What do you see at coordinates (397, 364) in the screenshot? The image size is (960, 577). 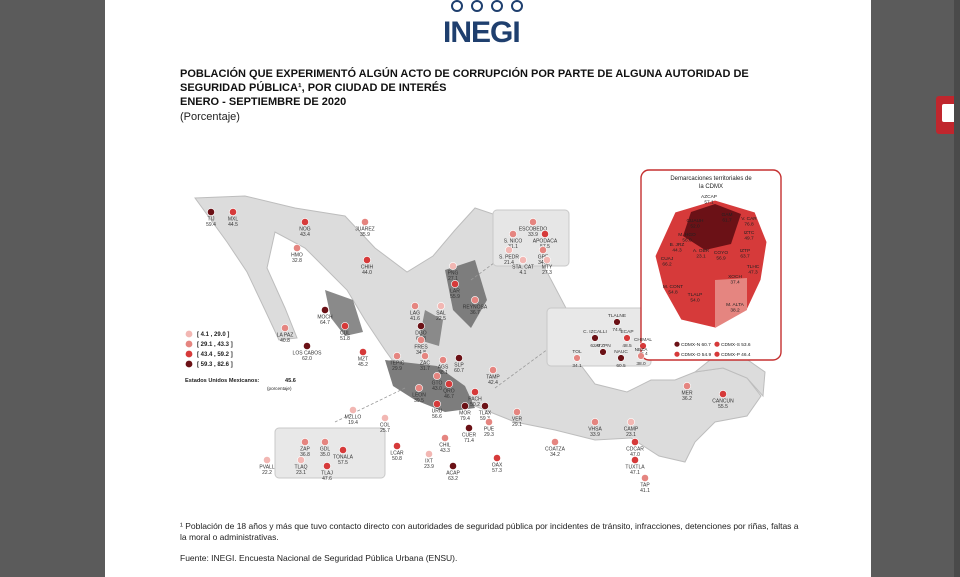 I see `city-label-tepic: TEPIC` at bounding box center [397, 364].